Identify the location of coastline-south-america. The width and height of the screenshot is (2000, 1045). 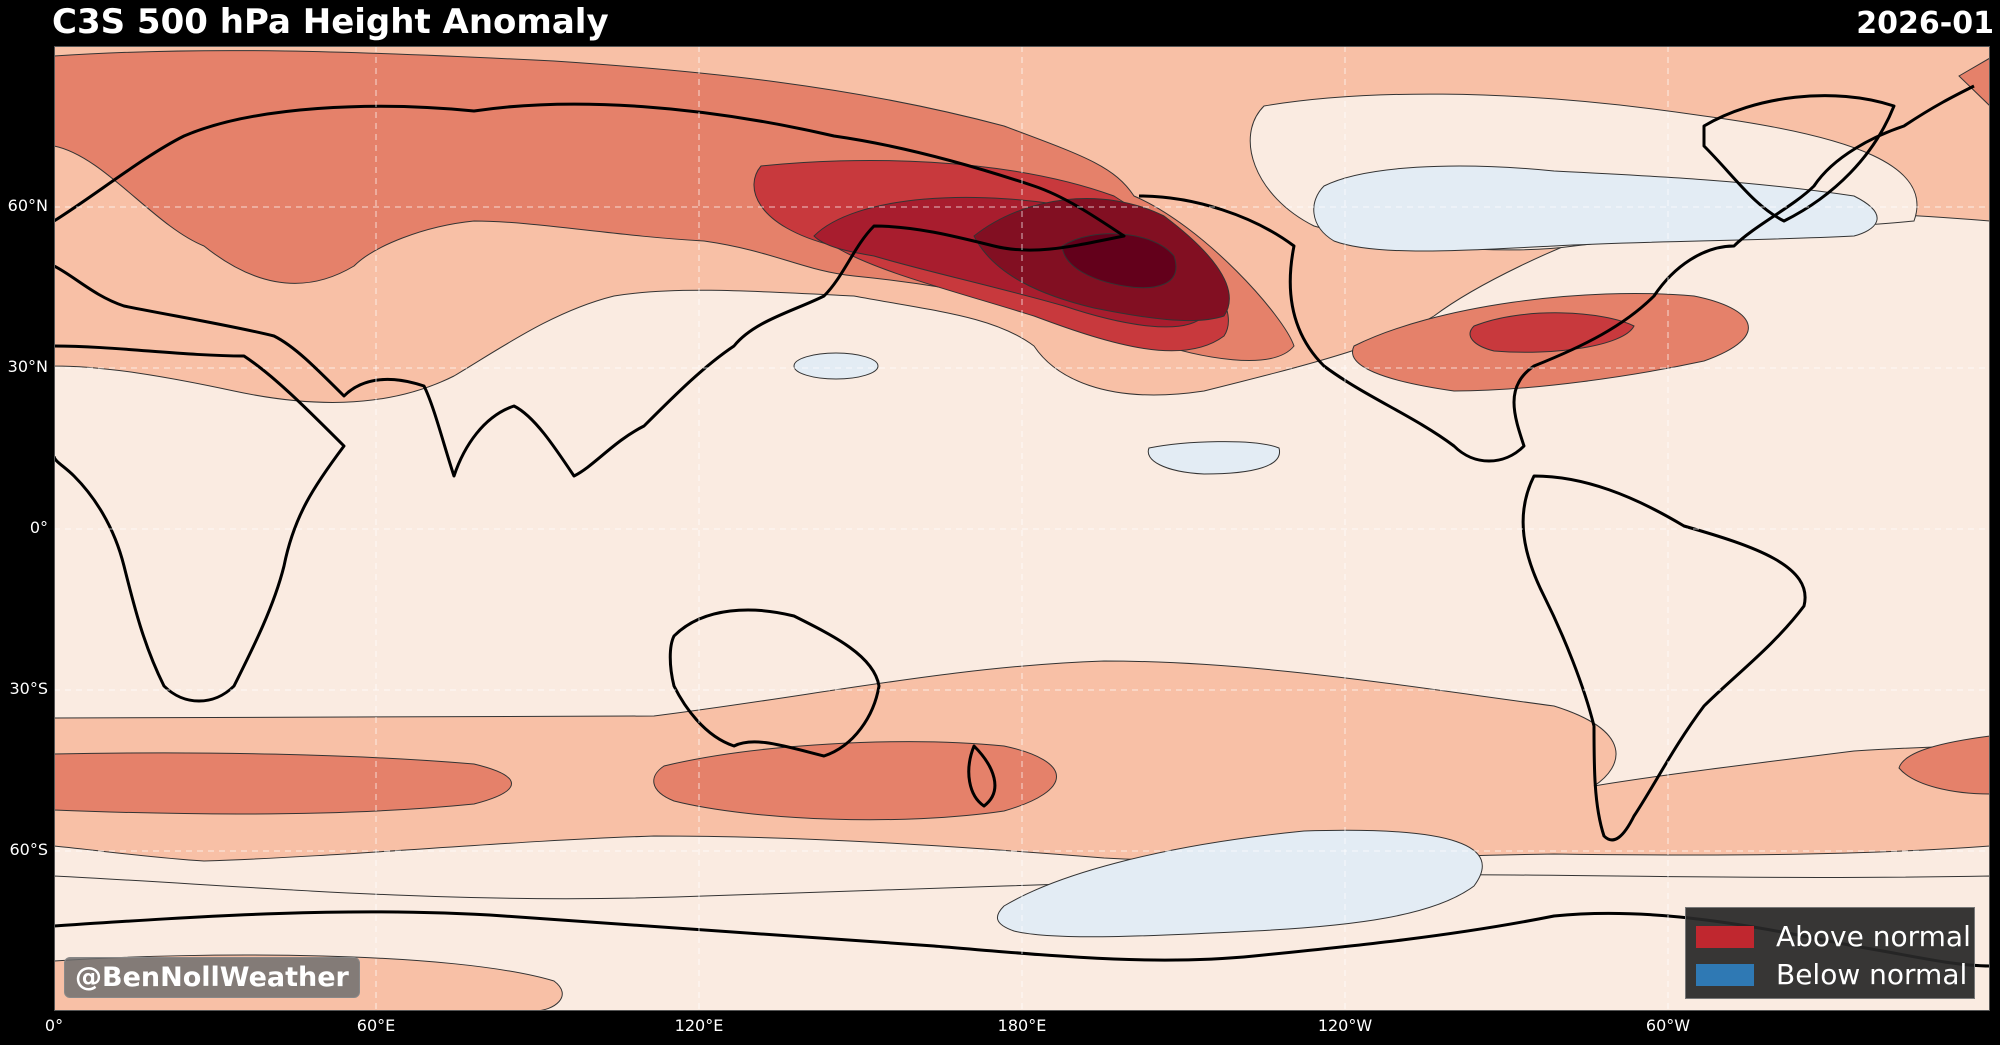
(1664, 658).